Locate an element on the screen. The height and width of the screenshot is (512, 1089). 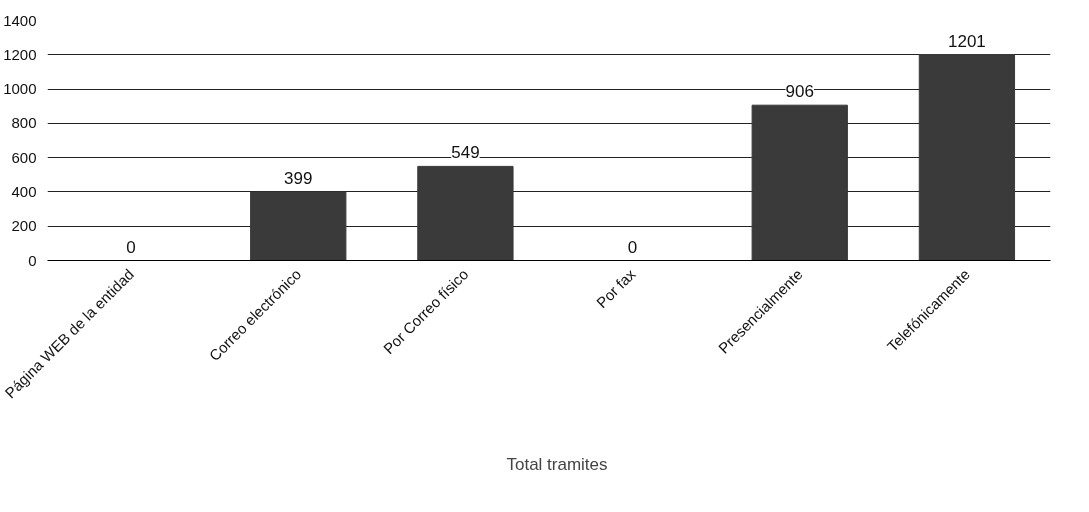
x-tick-label: Por fax is located at coordinates (615, 288).